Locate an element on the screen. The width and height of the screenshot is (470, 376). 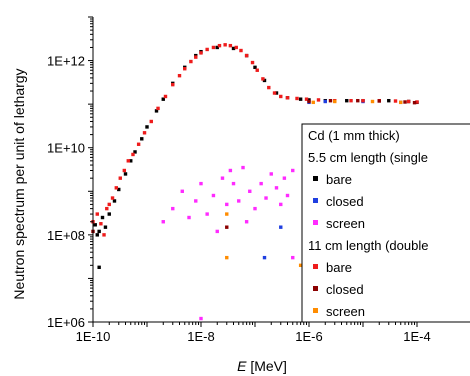
legend-group-2-label: 11 cm length (double is located at coordinates (368, 245).